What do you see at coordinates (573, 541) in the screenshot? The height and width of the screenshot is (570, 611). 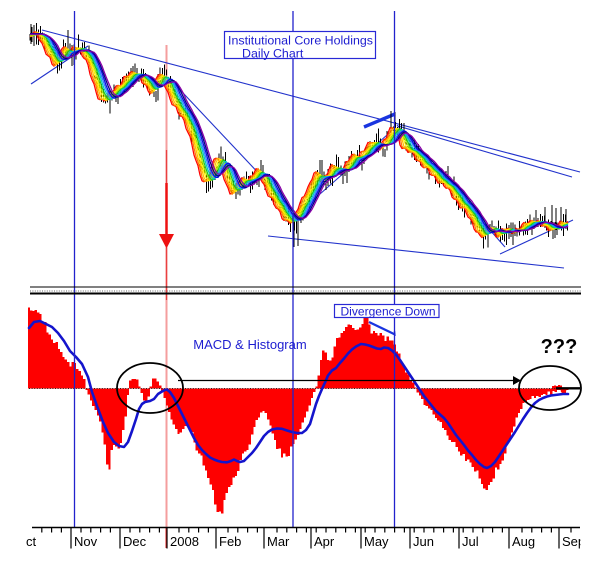 I see `svg-text: Sep` at bounding box center [573, 541].